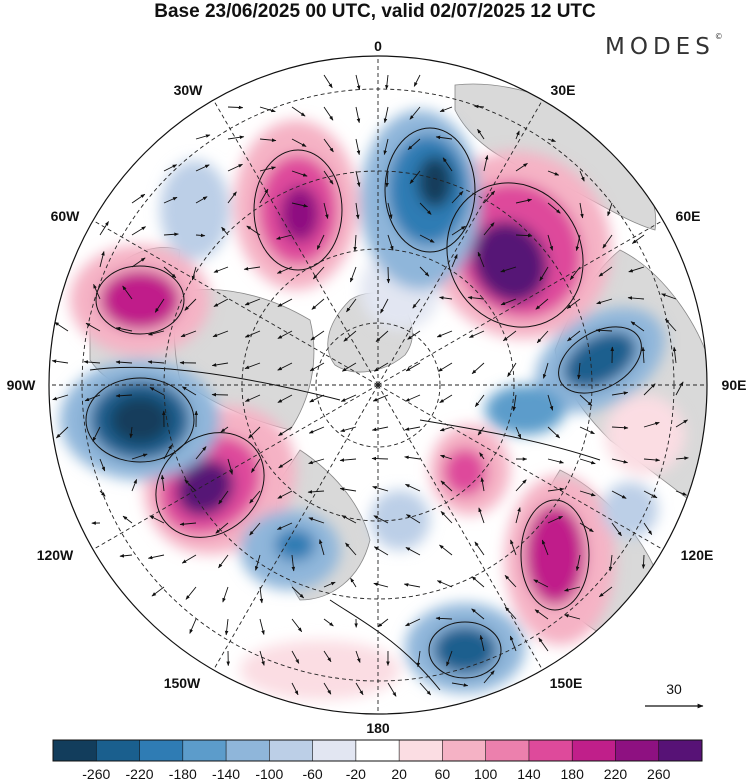 The height and width of the screenshot is (783, 750). I want to click on colorbar-label: -140, so click(226, 774).